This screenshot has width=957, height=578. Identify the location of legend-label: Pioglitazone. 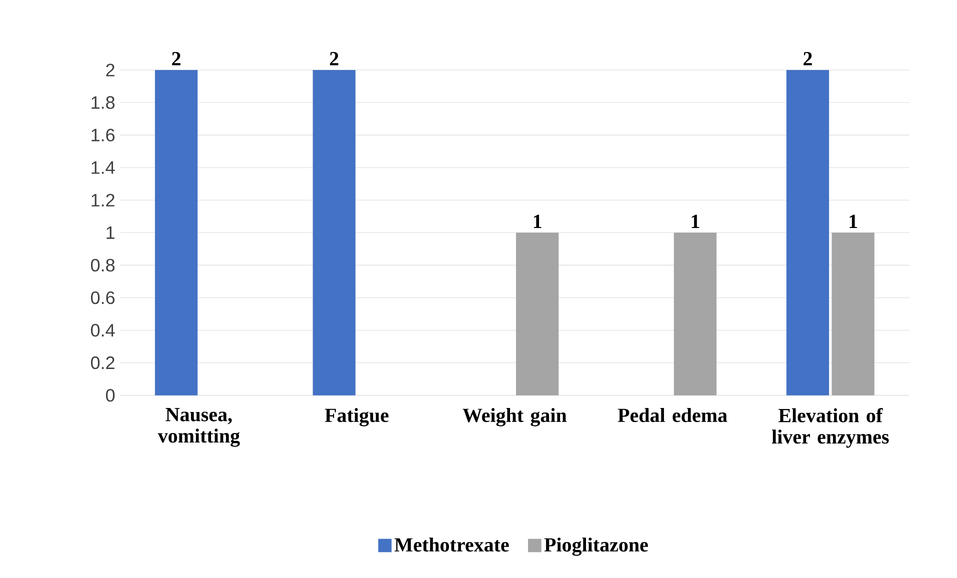
(596, 547).